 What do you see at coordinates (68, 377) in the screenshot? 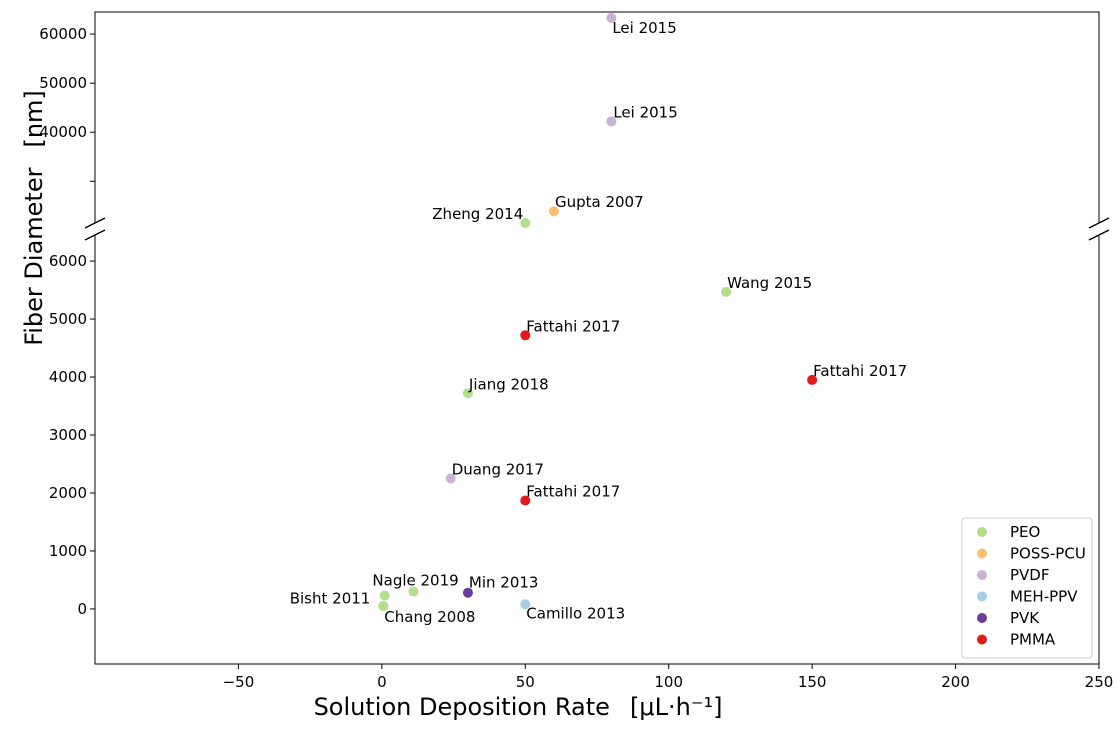
I see `lower-y-tick-label: 4000` at bounding box center [68, 377].